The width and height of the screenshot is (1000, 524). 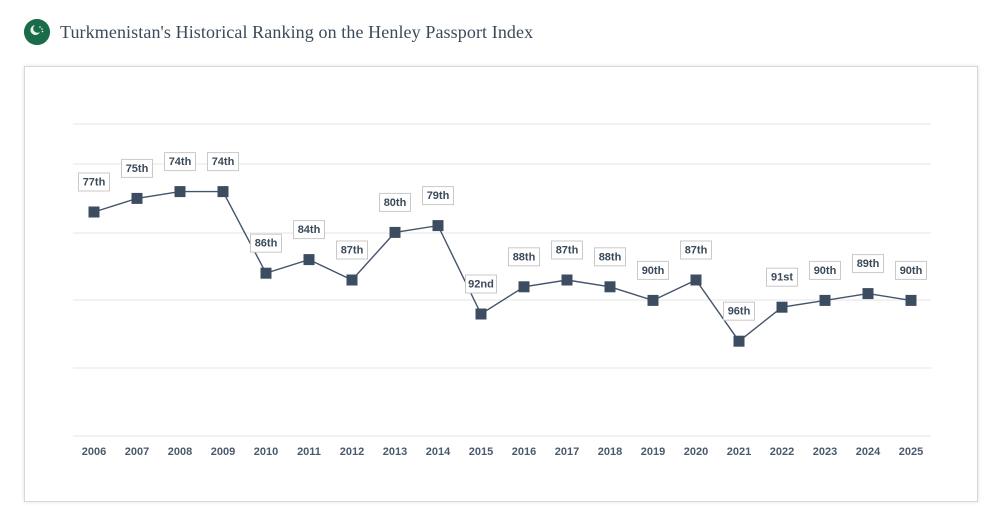 What do you see at coordinates (266, 452) in the screenshot?
I see `x-tick-label: 2010` at bounding box center [266, 452].